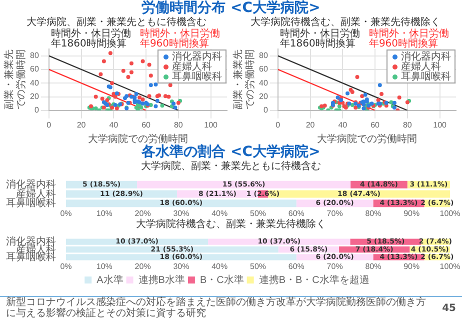 This screenshot has height=320, width=462. What do you see at coordinates (314, 280) in the screenshot?
I see `legend-label: 連携B・B・C水準を超過` at bounding box center [314, 280].